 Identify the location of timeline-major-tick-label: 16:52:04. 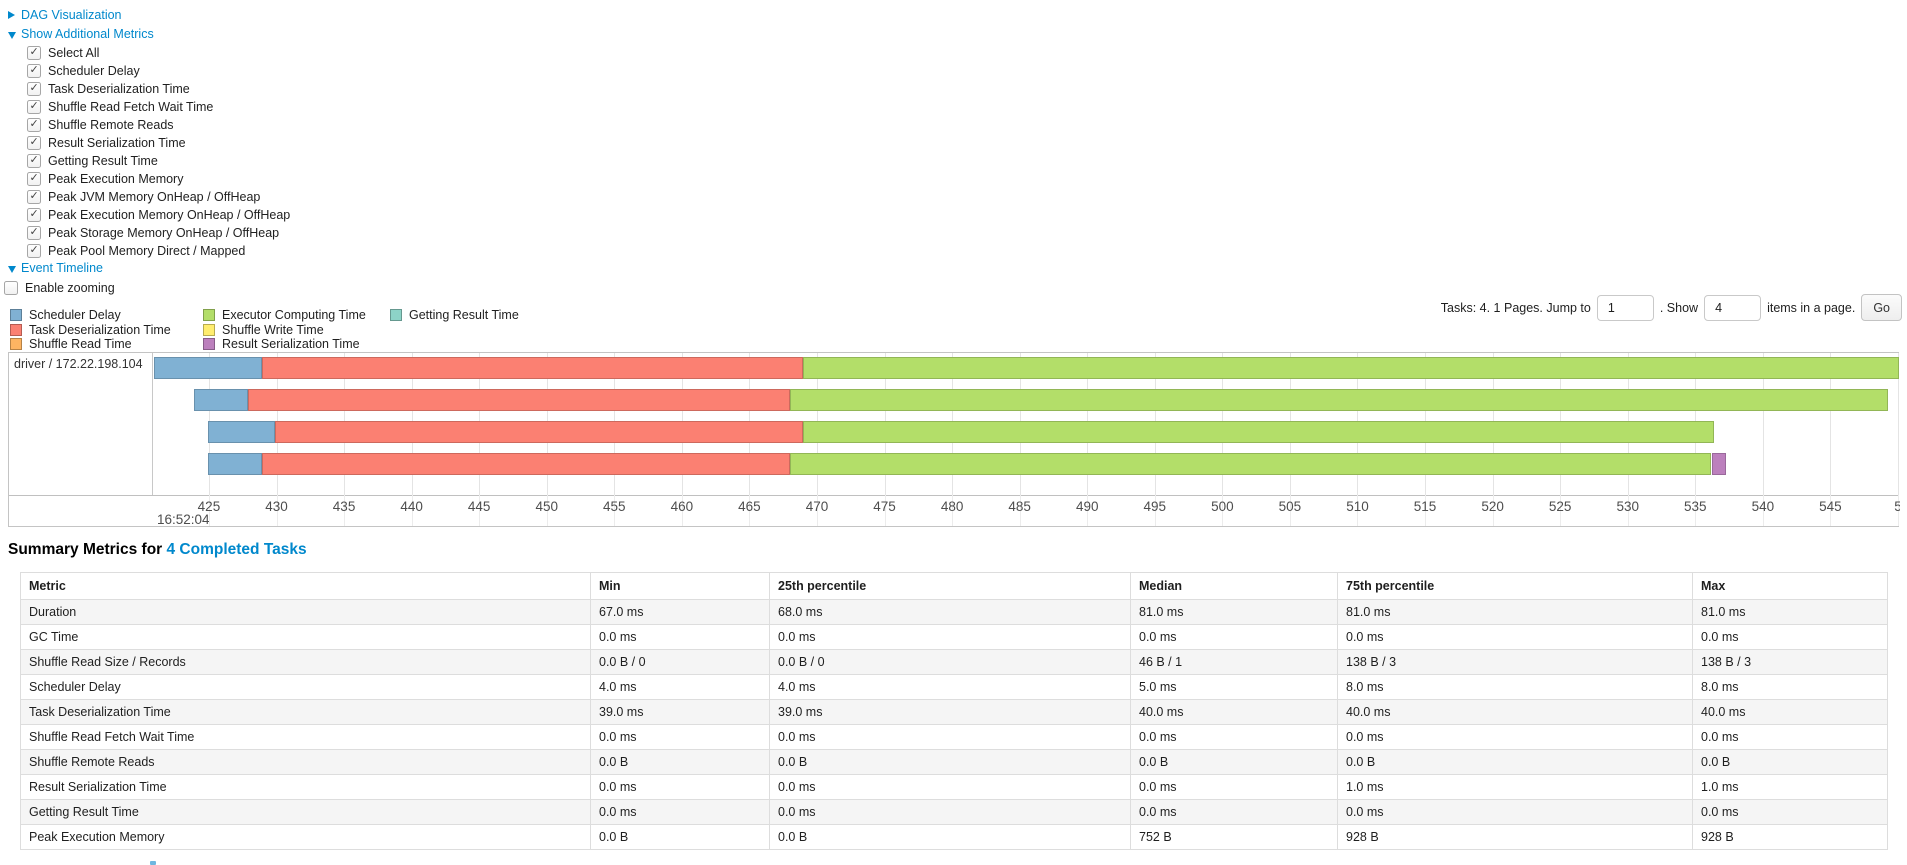
(183, 519).